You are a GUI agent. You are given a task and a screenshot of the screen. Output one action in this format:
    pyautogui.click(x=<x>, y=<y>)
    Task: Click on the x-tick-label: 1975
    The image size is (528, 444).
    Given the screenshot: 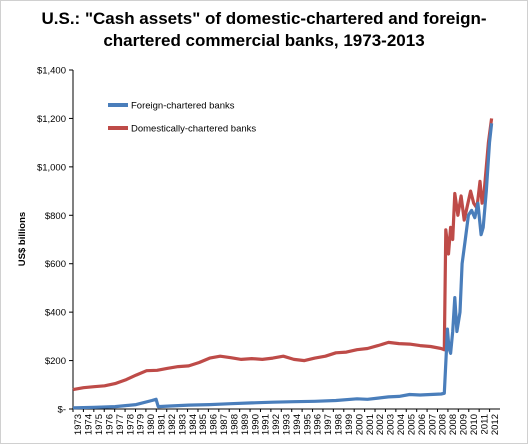 What is the action you would take?
    pyautogui.click(x=99, y=424)
    